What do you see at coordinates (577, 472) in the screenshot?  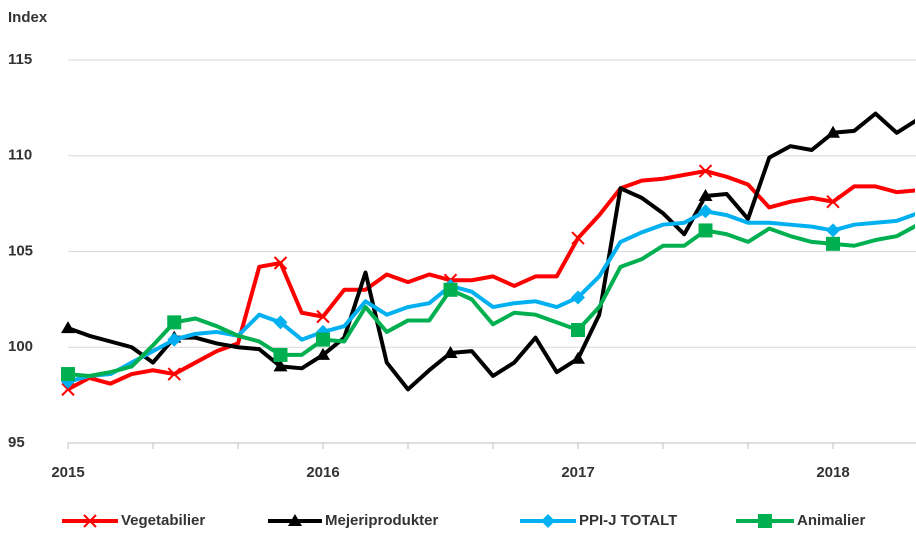 I see `x-tick-label: 2017` at bounding box center [577, 472].